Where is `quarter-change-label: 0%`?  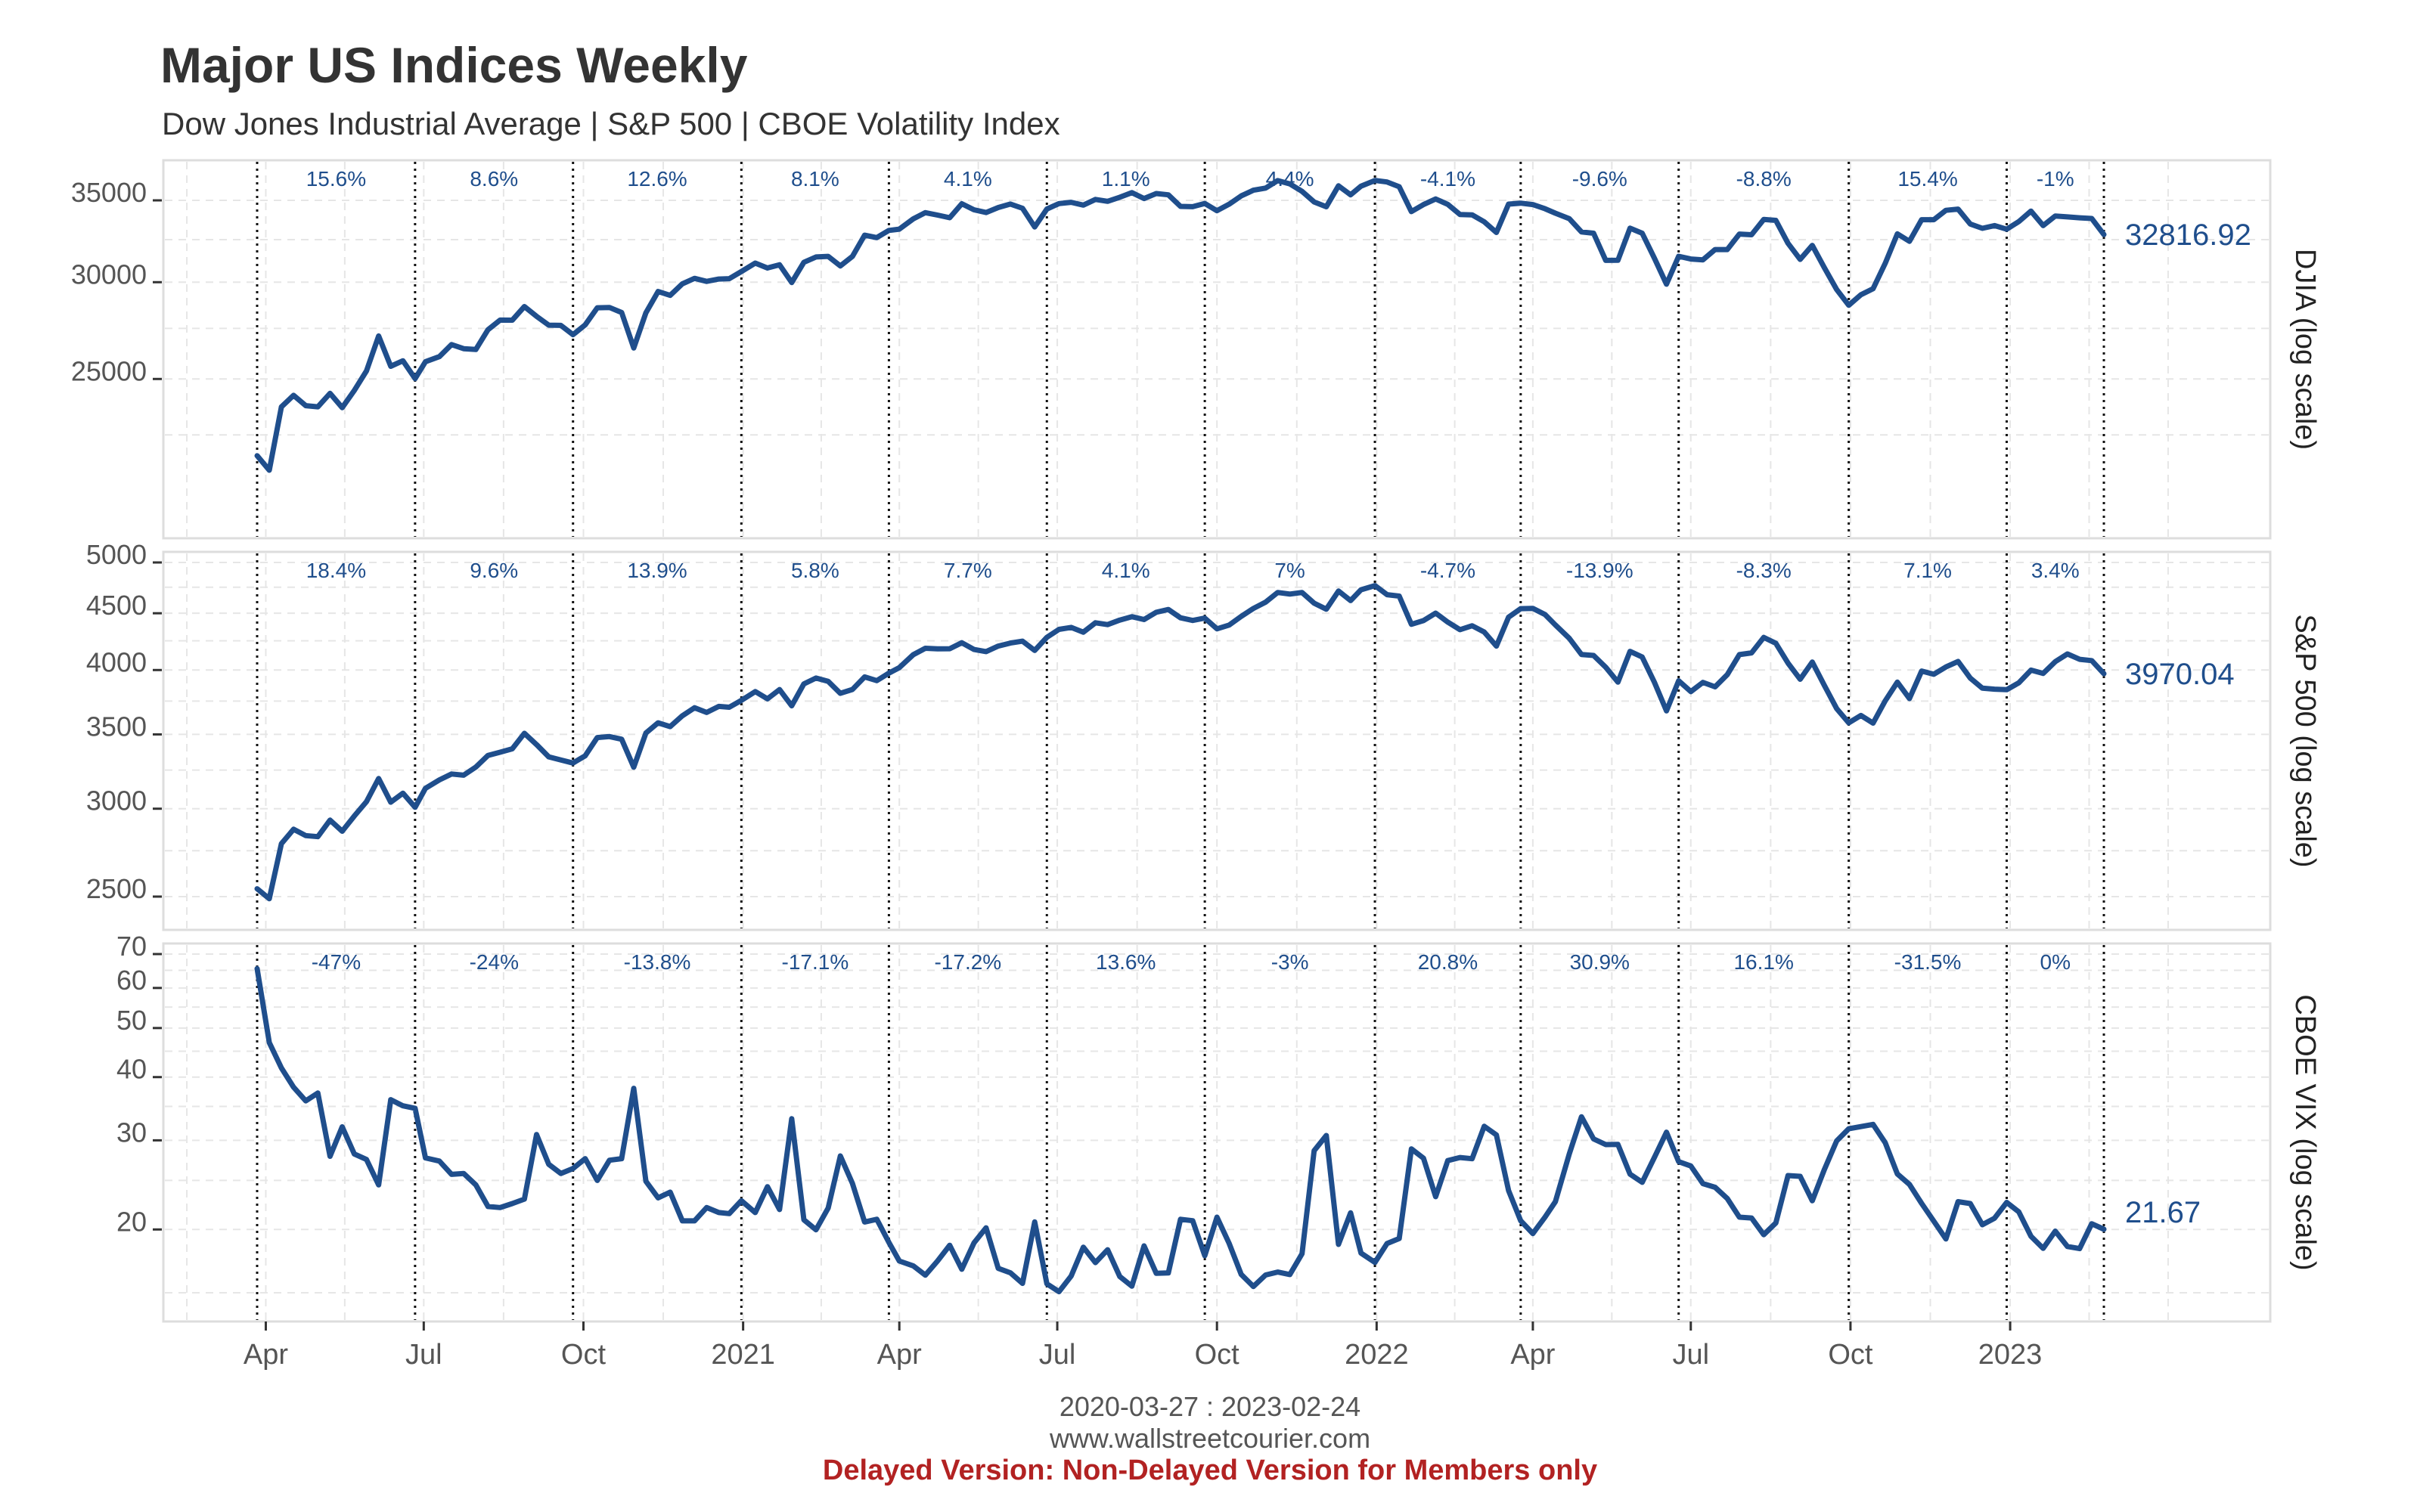 quarter-change-label: 0% is located at coordinates (2055, 962).